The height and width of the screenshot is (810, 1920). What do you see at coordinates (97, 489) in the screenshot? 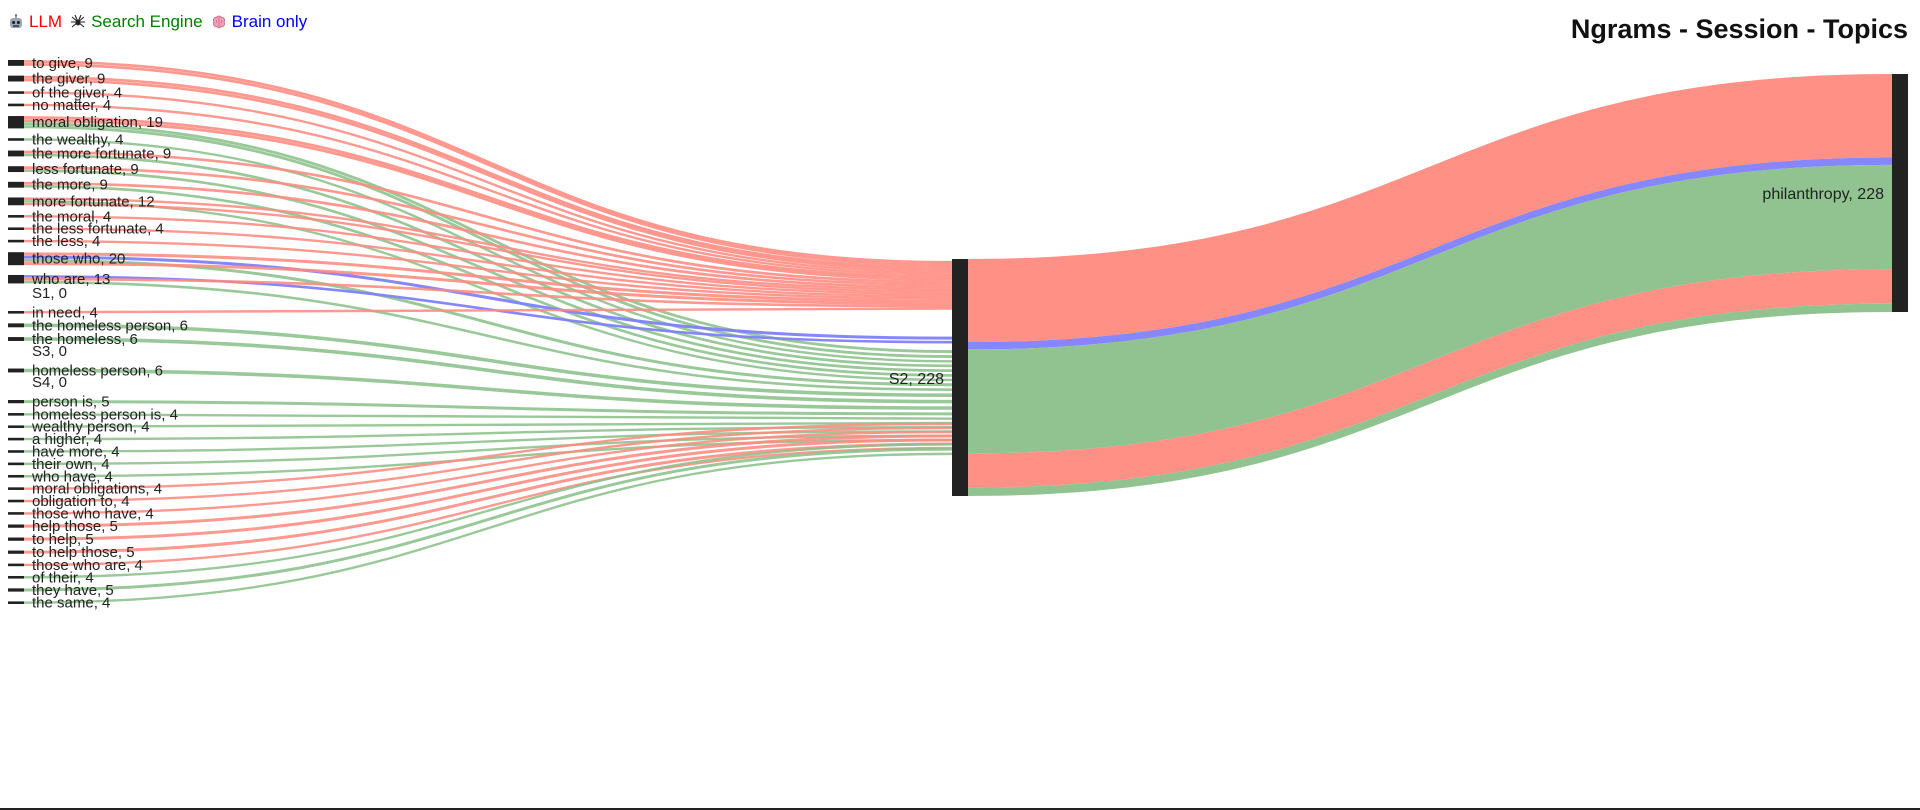
I see `ngram-label: moral obligations, 4` at bounding box center [97, 489].